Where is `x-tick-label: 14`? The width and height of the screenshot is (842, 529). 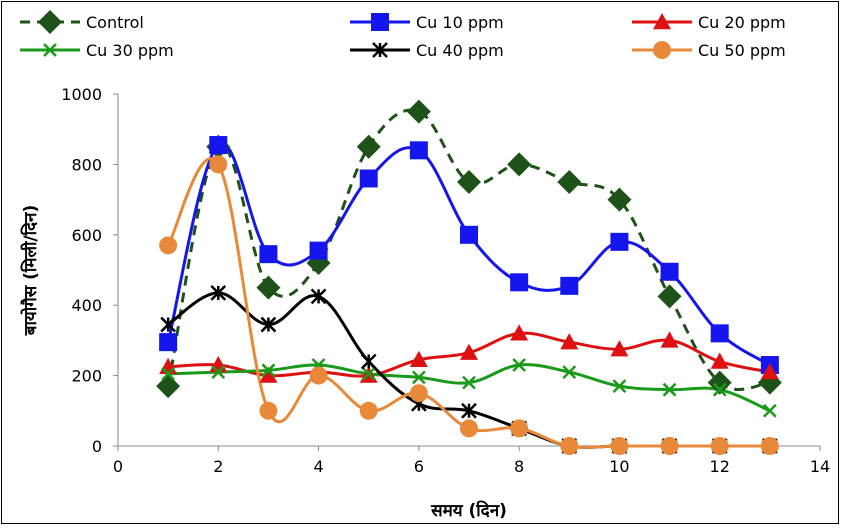
x-tick-label: 14 is located at coordinates (820, 466).